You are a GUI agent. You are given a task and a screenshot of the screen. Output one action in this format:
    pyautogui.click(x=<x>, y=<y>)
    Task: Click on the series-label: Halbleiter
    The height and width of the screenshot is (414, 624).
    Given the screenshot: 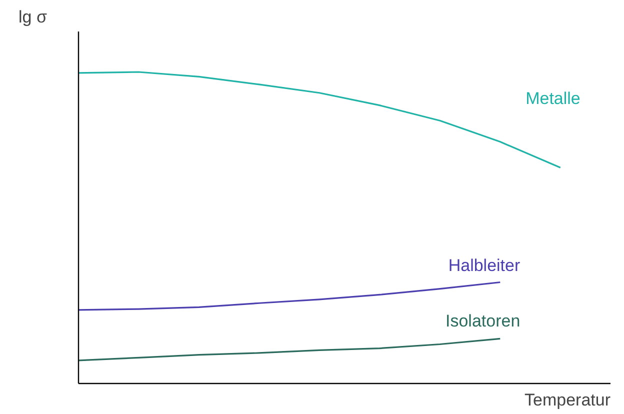 What is the action you would take?
    pyautogui.click(x=484, y=265)
    